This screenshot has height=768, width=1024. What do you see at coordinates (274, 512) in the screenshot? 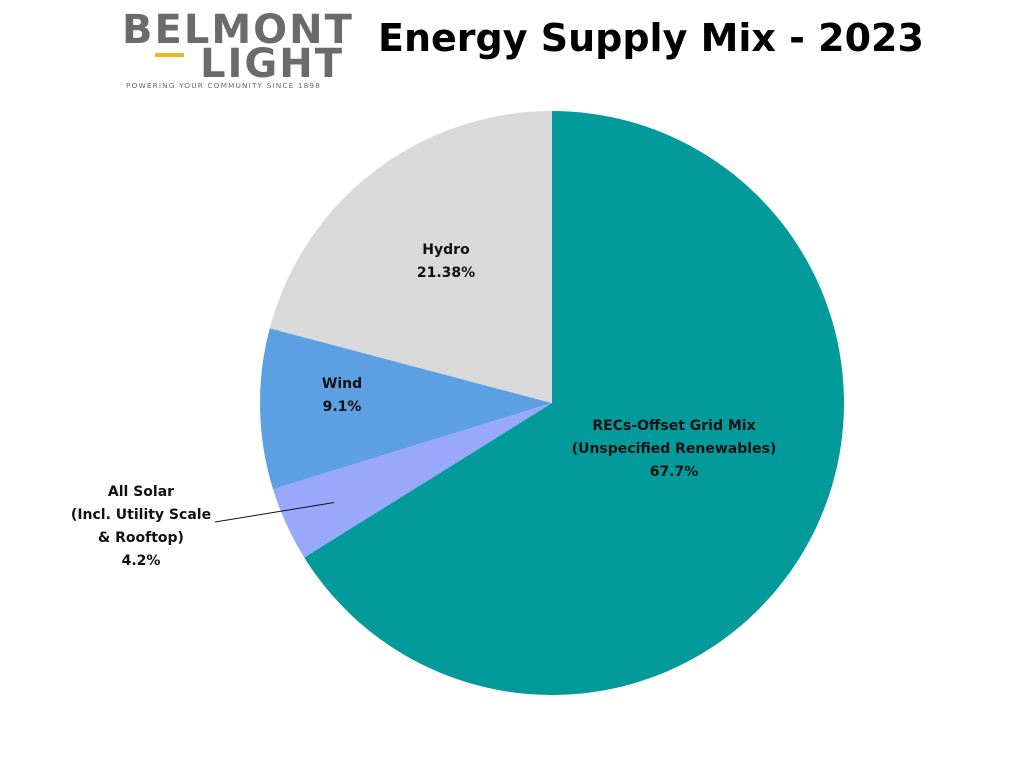
I see `solar-leader-line` at bounding box center [274, 512].